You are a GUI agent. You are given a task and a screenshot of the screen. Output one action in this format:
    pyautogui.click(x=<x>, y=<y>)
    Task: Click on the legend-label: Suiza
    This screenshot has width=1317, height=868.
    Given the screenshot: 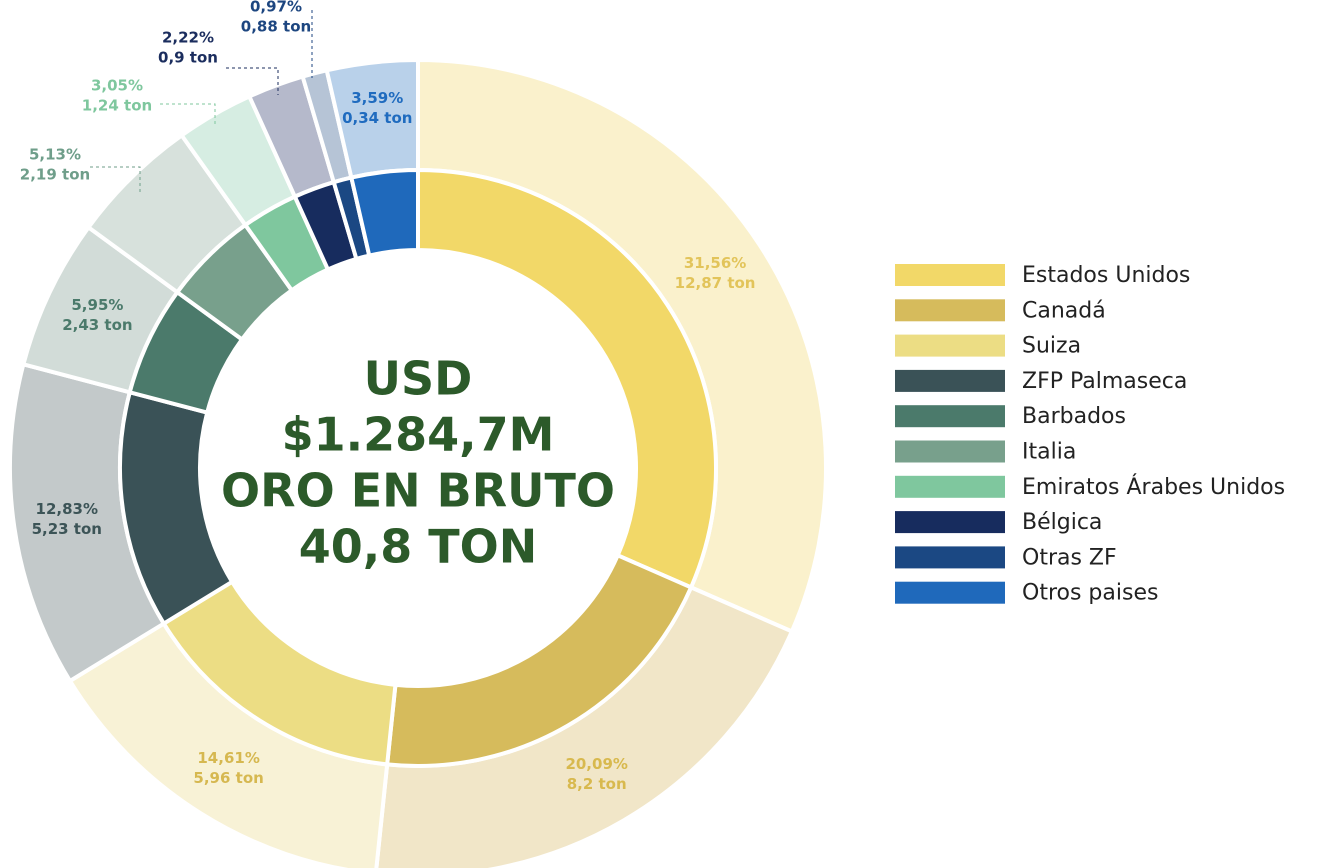 What is the action you would take?
    pyautogui.click(x=1051, y=346)
    